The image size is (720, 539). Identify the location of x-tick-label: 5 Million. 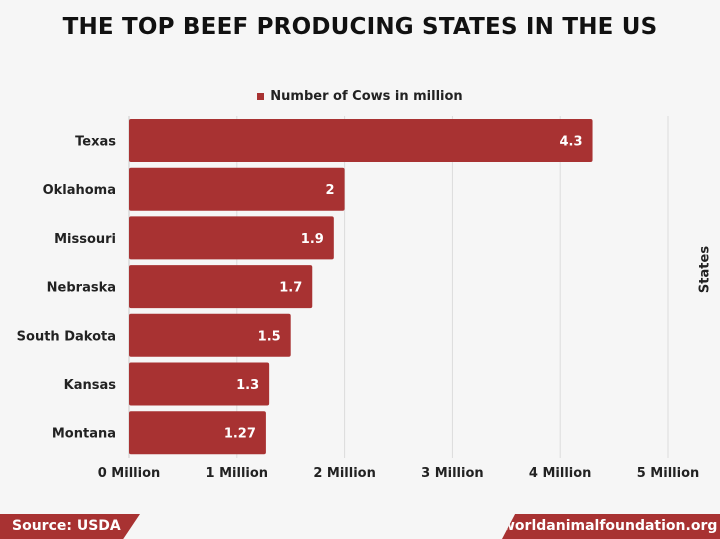
(668, 473).